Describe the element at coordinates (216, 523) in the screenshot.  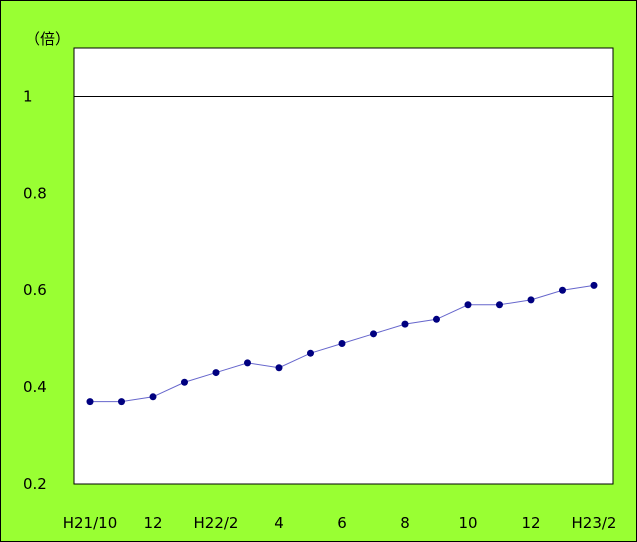
I see `x-tick-label: H22/2` at that location.